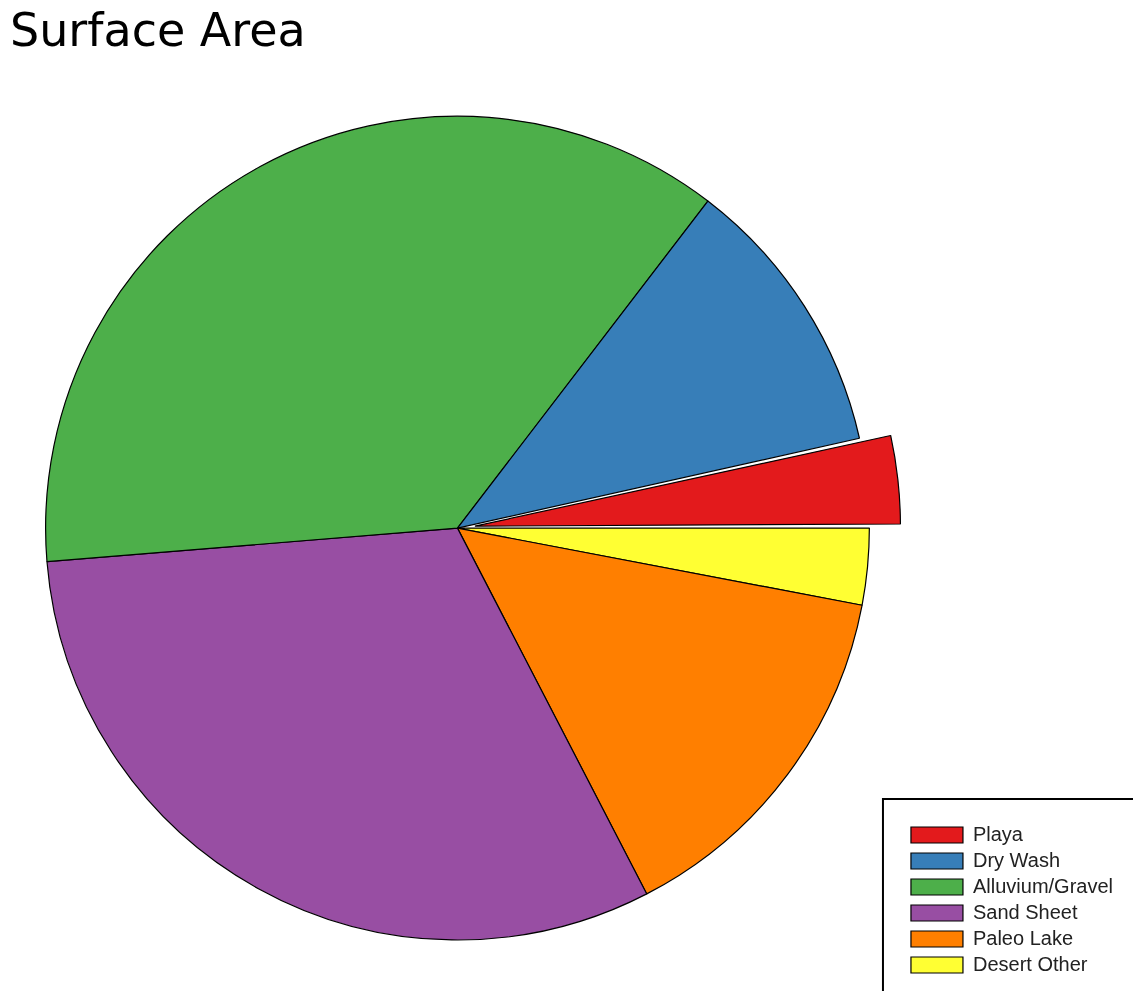 This screenshot has height=991, width=1133. I want to click on legend-label: Paleo Lake, so click(1023, 937).